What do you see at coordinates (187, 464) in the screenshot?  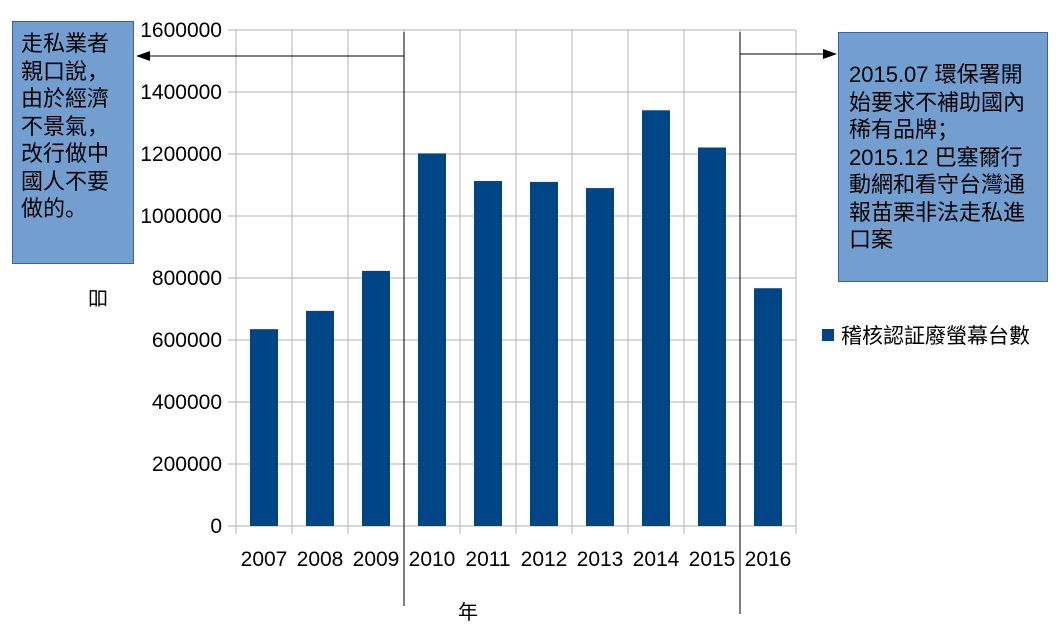 I see `y-tick-label: 200000` at bounding box center [187, 464].